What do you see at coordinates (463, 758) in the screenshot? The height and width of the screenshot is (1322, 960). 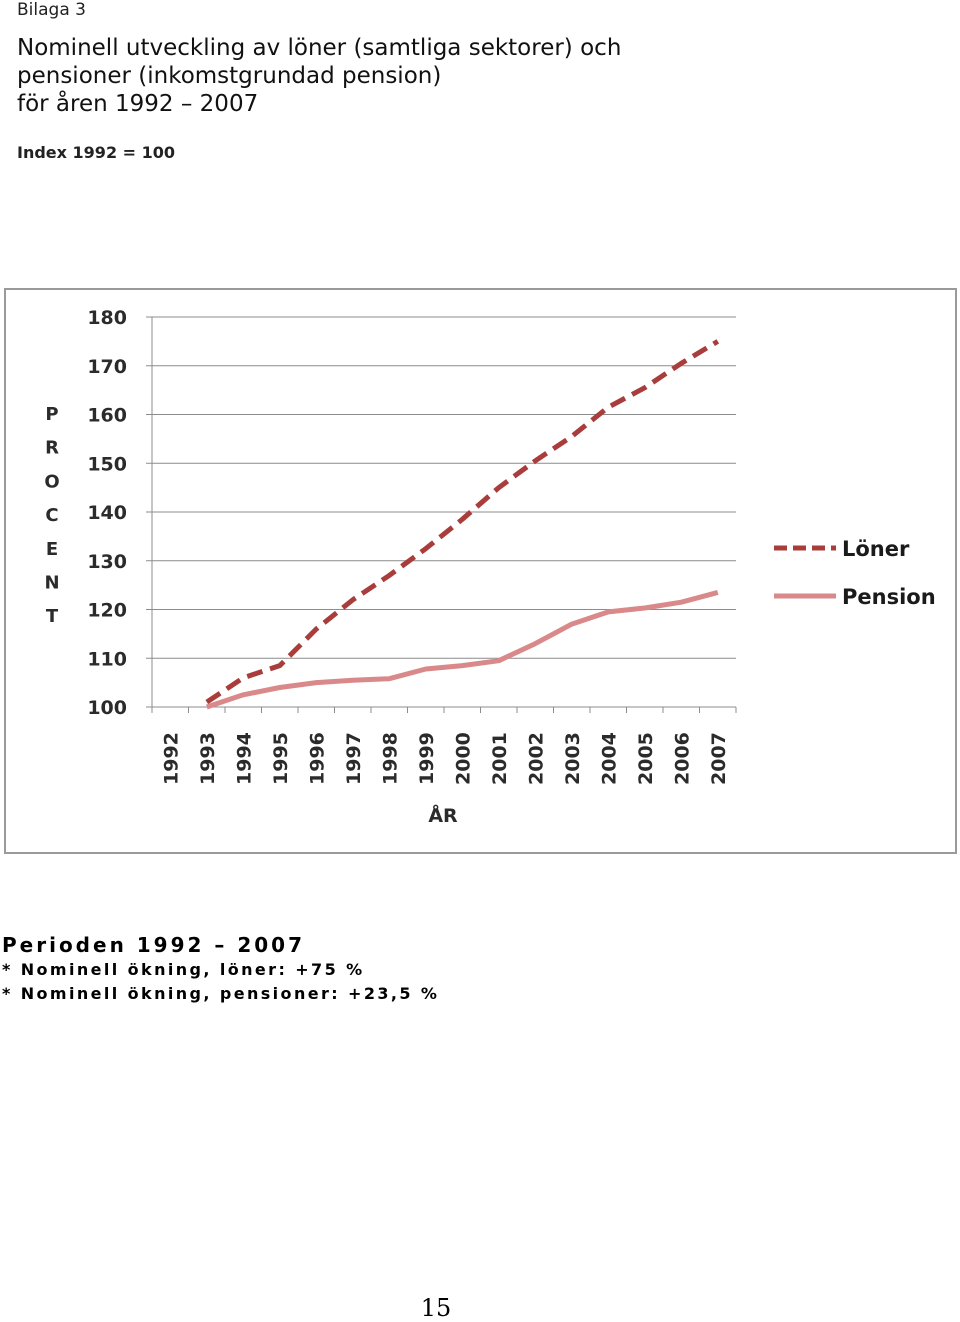 I see `x-tick-label: 2000` at bounding box center [463, 758].